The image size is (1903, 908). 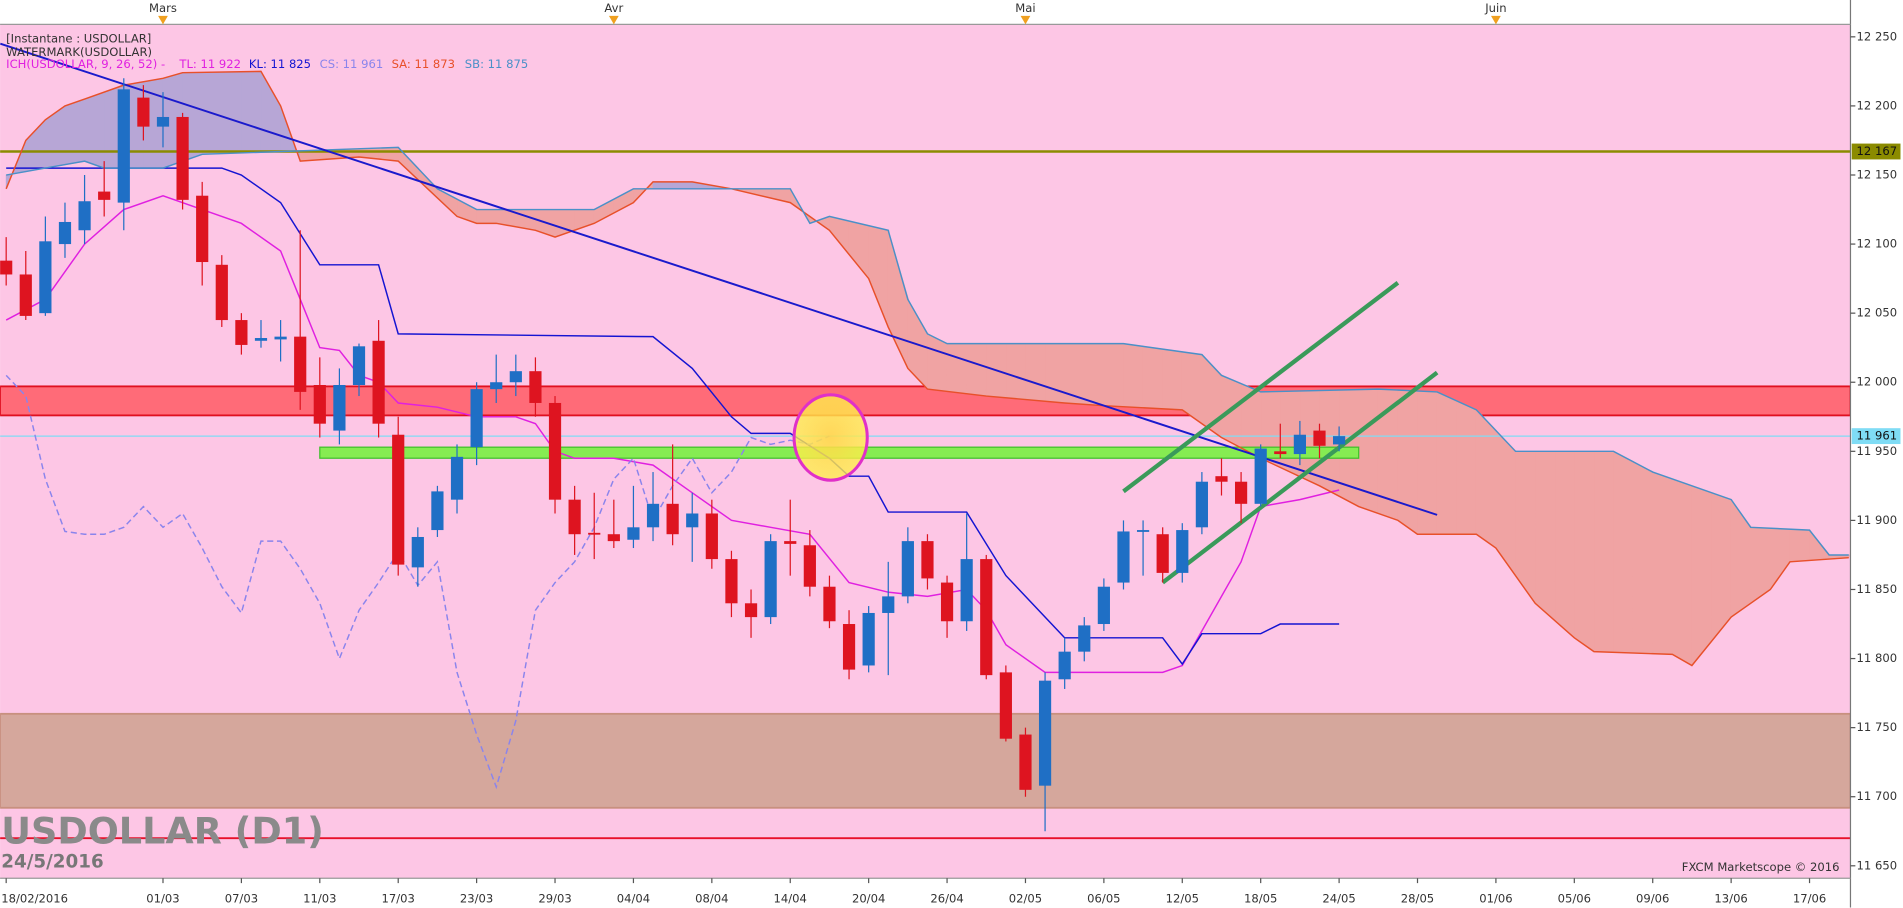 What do you see at coordinates (241, 898) in the screenshot?
I see `x-tick-label: 07/03` at bounding box center [241, 898].